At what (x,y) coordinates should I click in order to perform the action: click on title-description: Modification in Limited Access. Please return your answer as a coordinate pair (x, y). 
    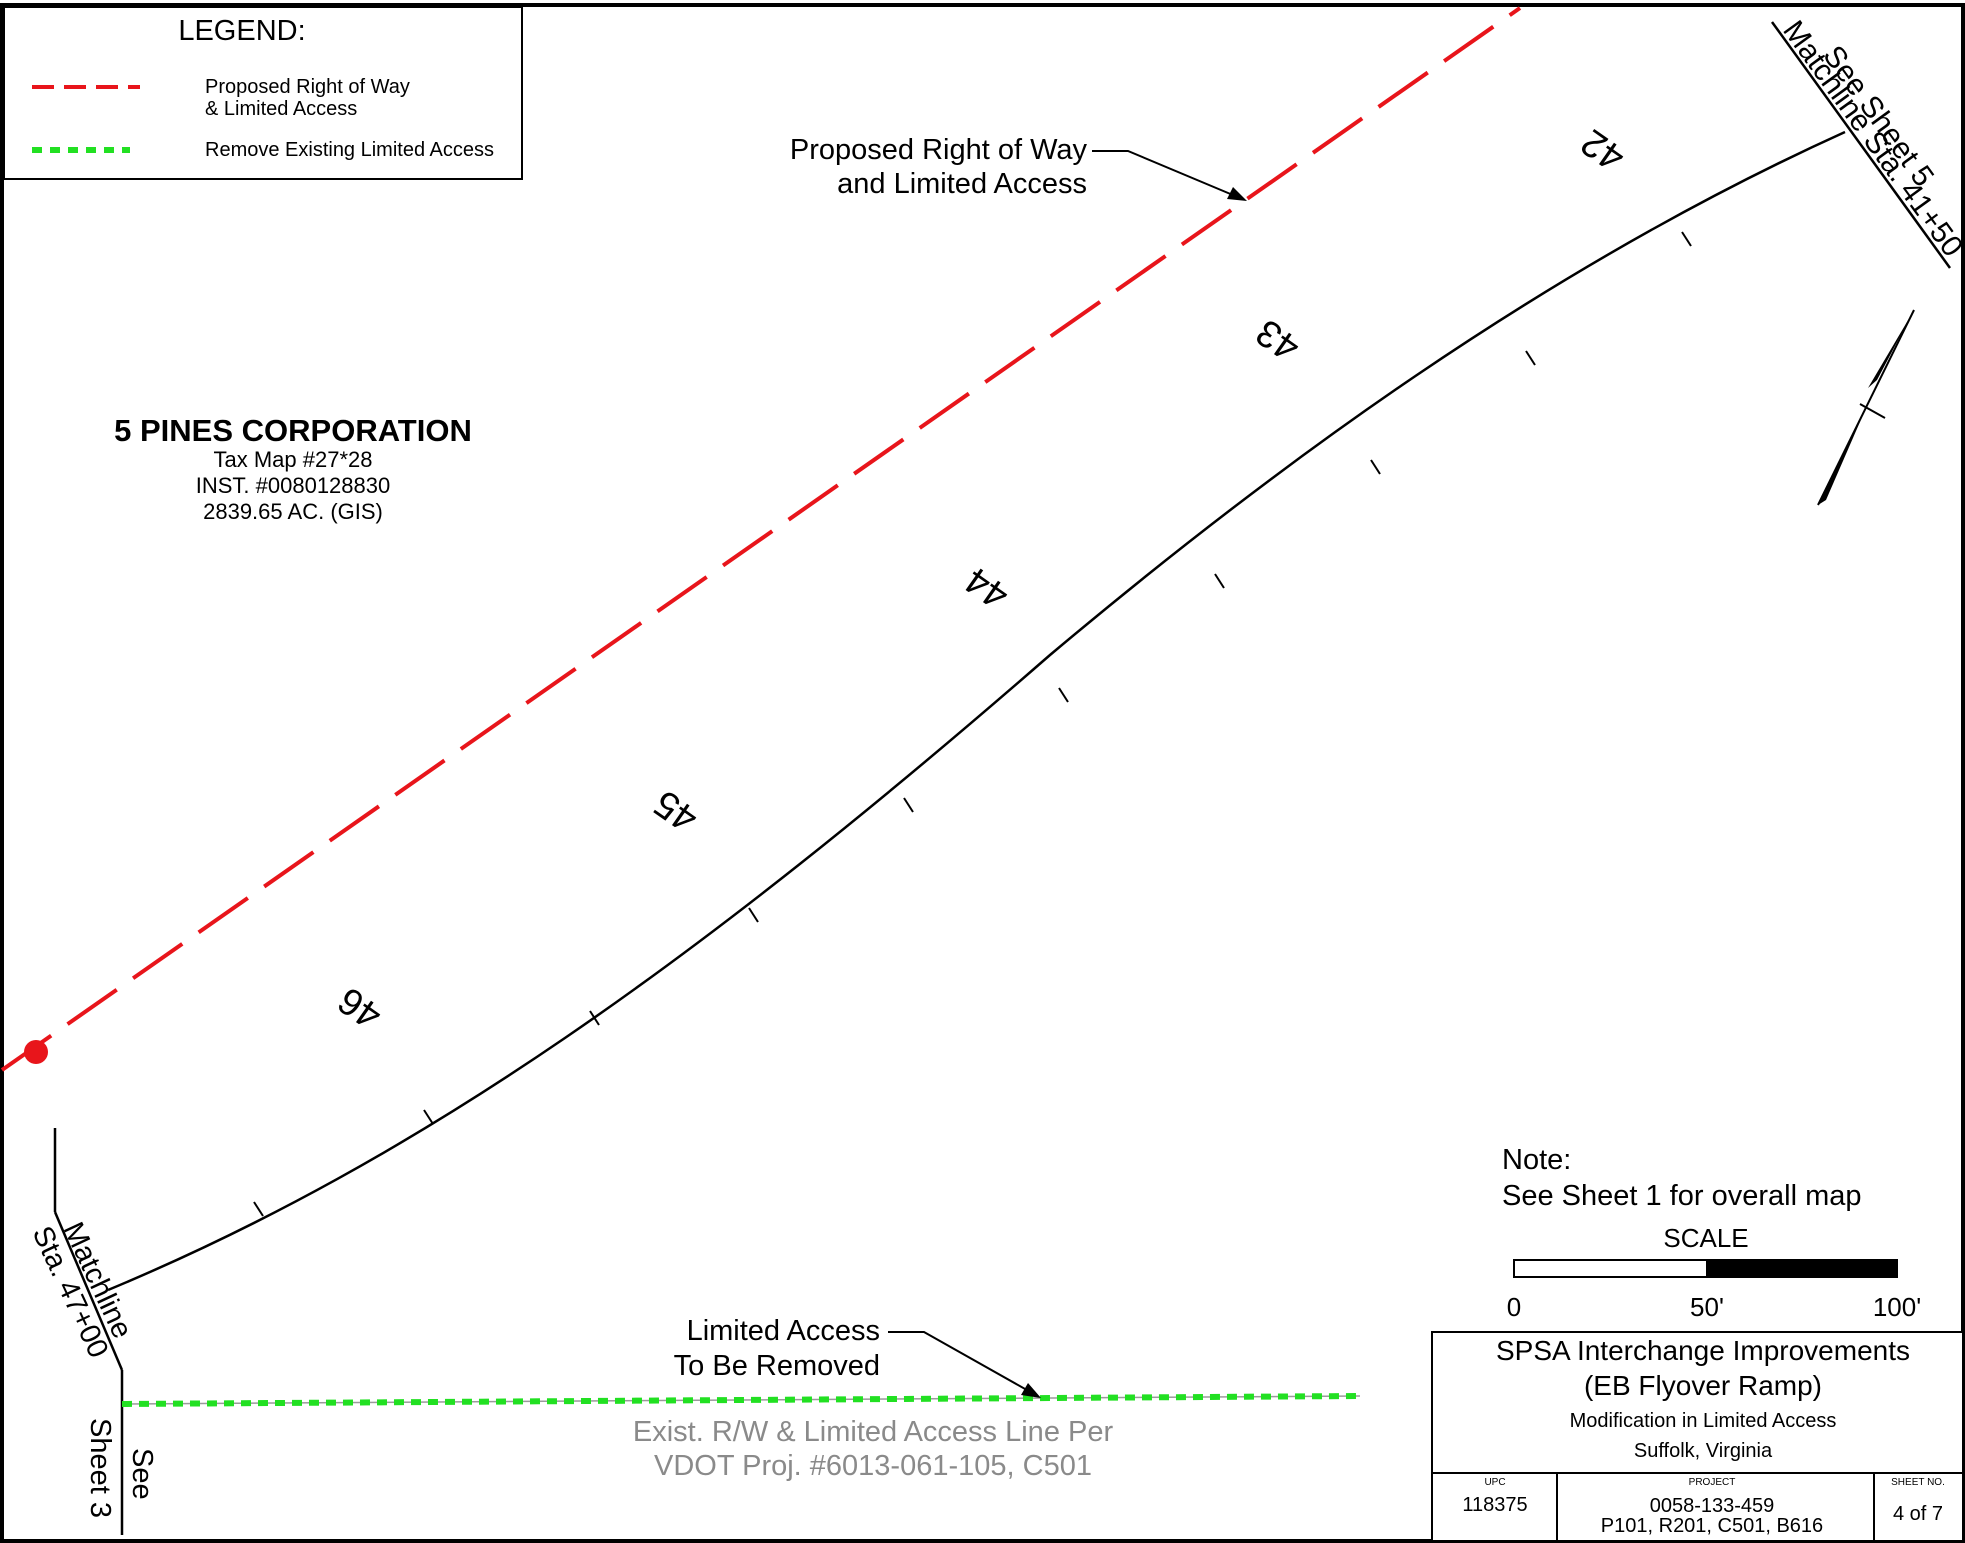
    Looking at the image, I should click on (1703, 1421).